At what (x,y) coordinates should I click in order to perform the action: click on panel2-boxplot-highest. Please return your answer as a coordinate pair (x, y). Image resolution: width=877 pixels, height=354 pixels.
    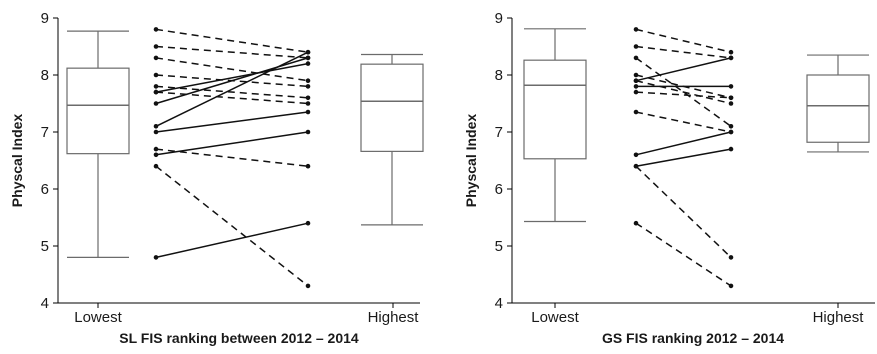
    Looking at the image, I should click on (838, 103).